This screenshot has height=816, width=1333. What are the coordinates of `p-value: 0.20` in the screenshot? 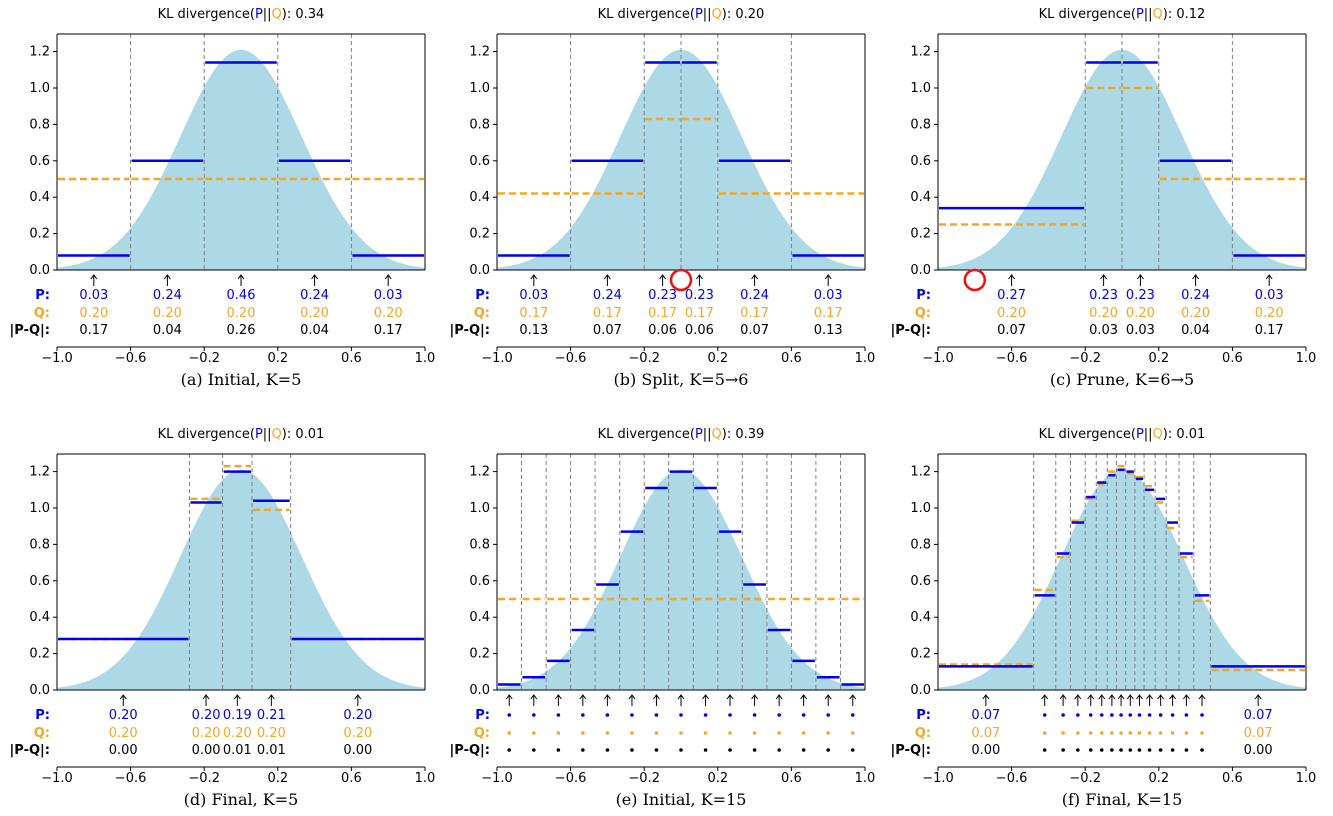 It's located at (206, 715).